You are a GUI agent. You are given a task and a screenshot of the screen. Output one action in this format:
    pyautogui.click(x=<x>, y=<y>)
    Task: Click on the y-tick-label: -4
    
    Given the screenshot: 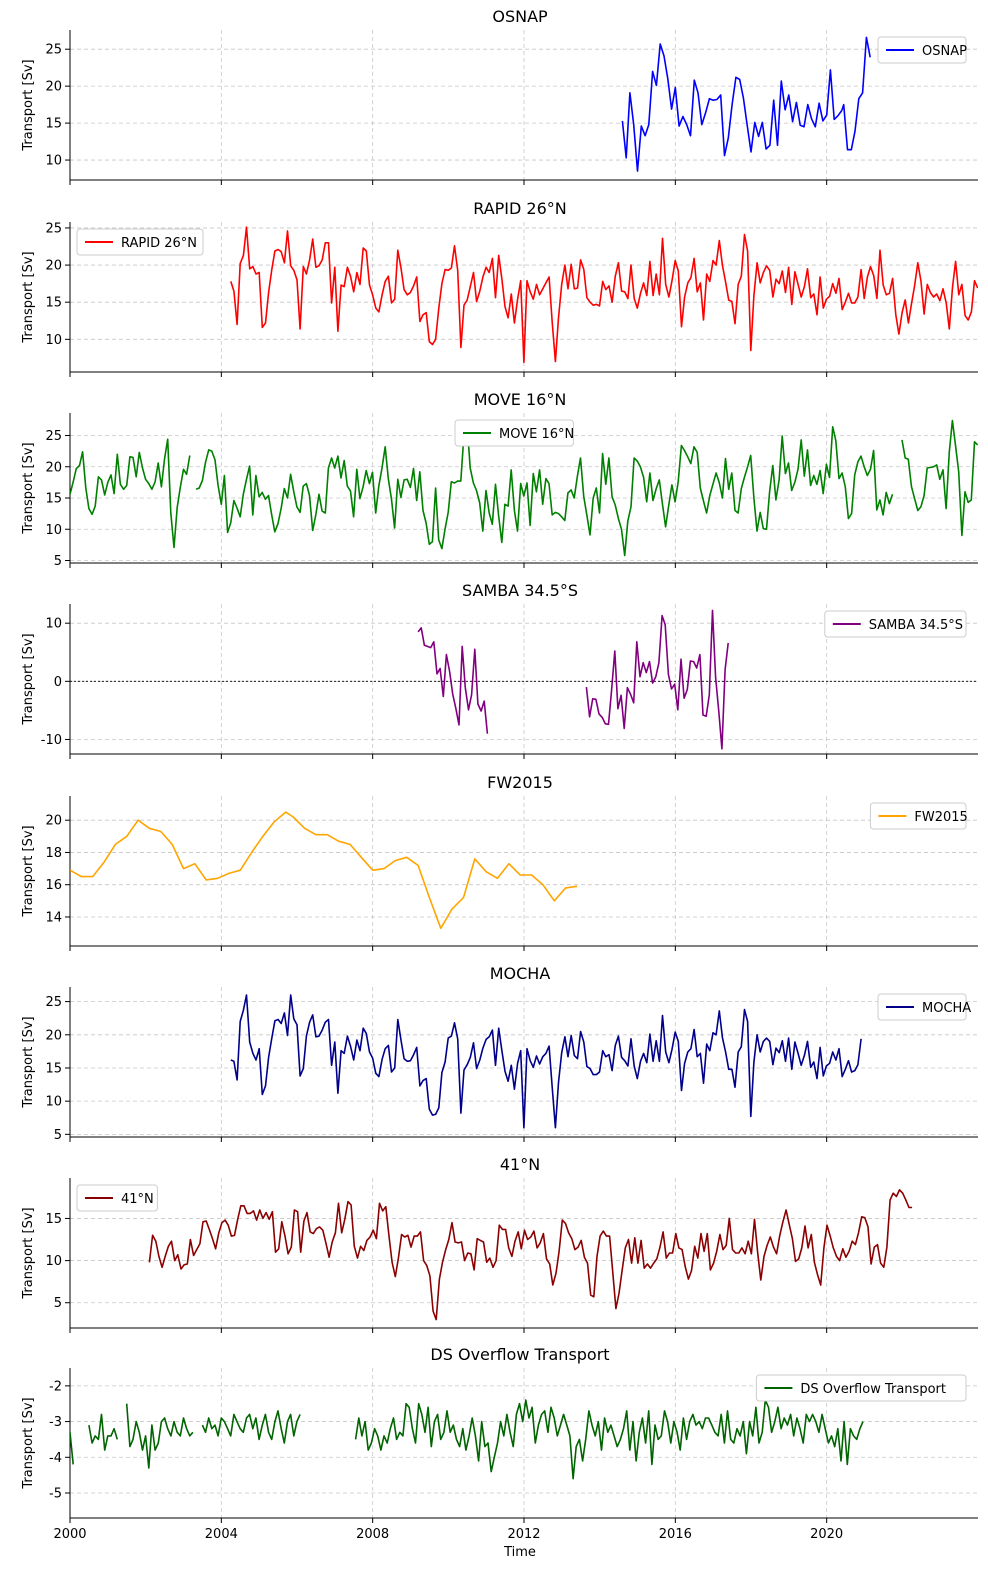 What is the action you would take?
    pyautogui.click(x=55, y=1458)
    